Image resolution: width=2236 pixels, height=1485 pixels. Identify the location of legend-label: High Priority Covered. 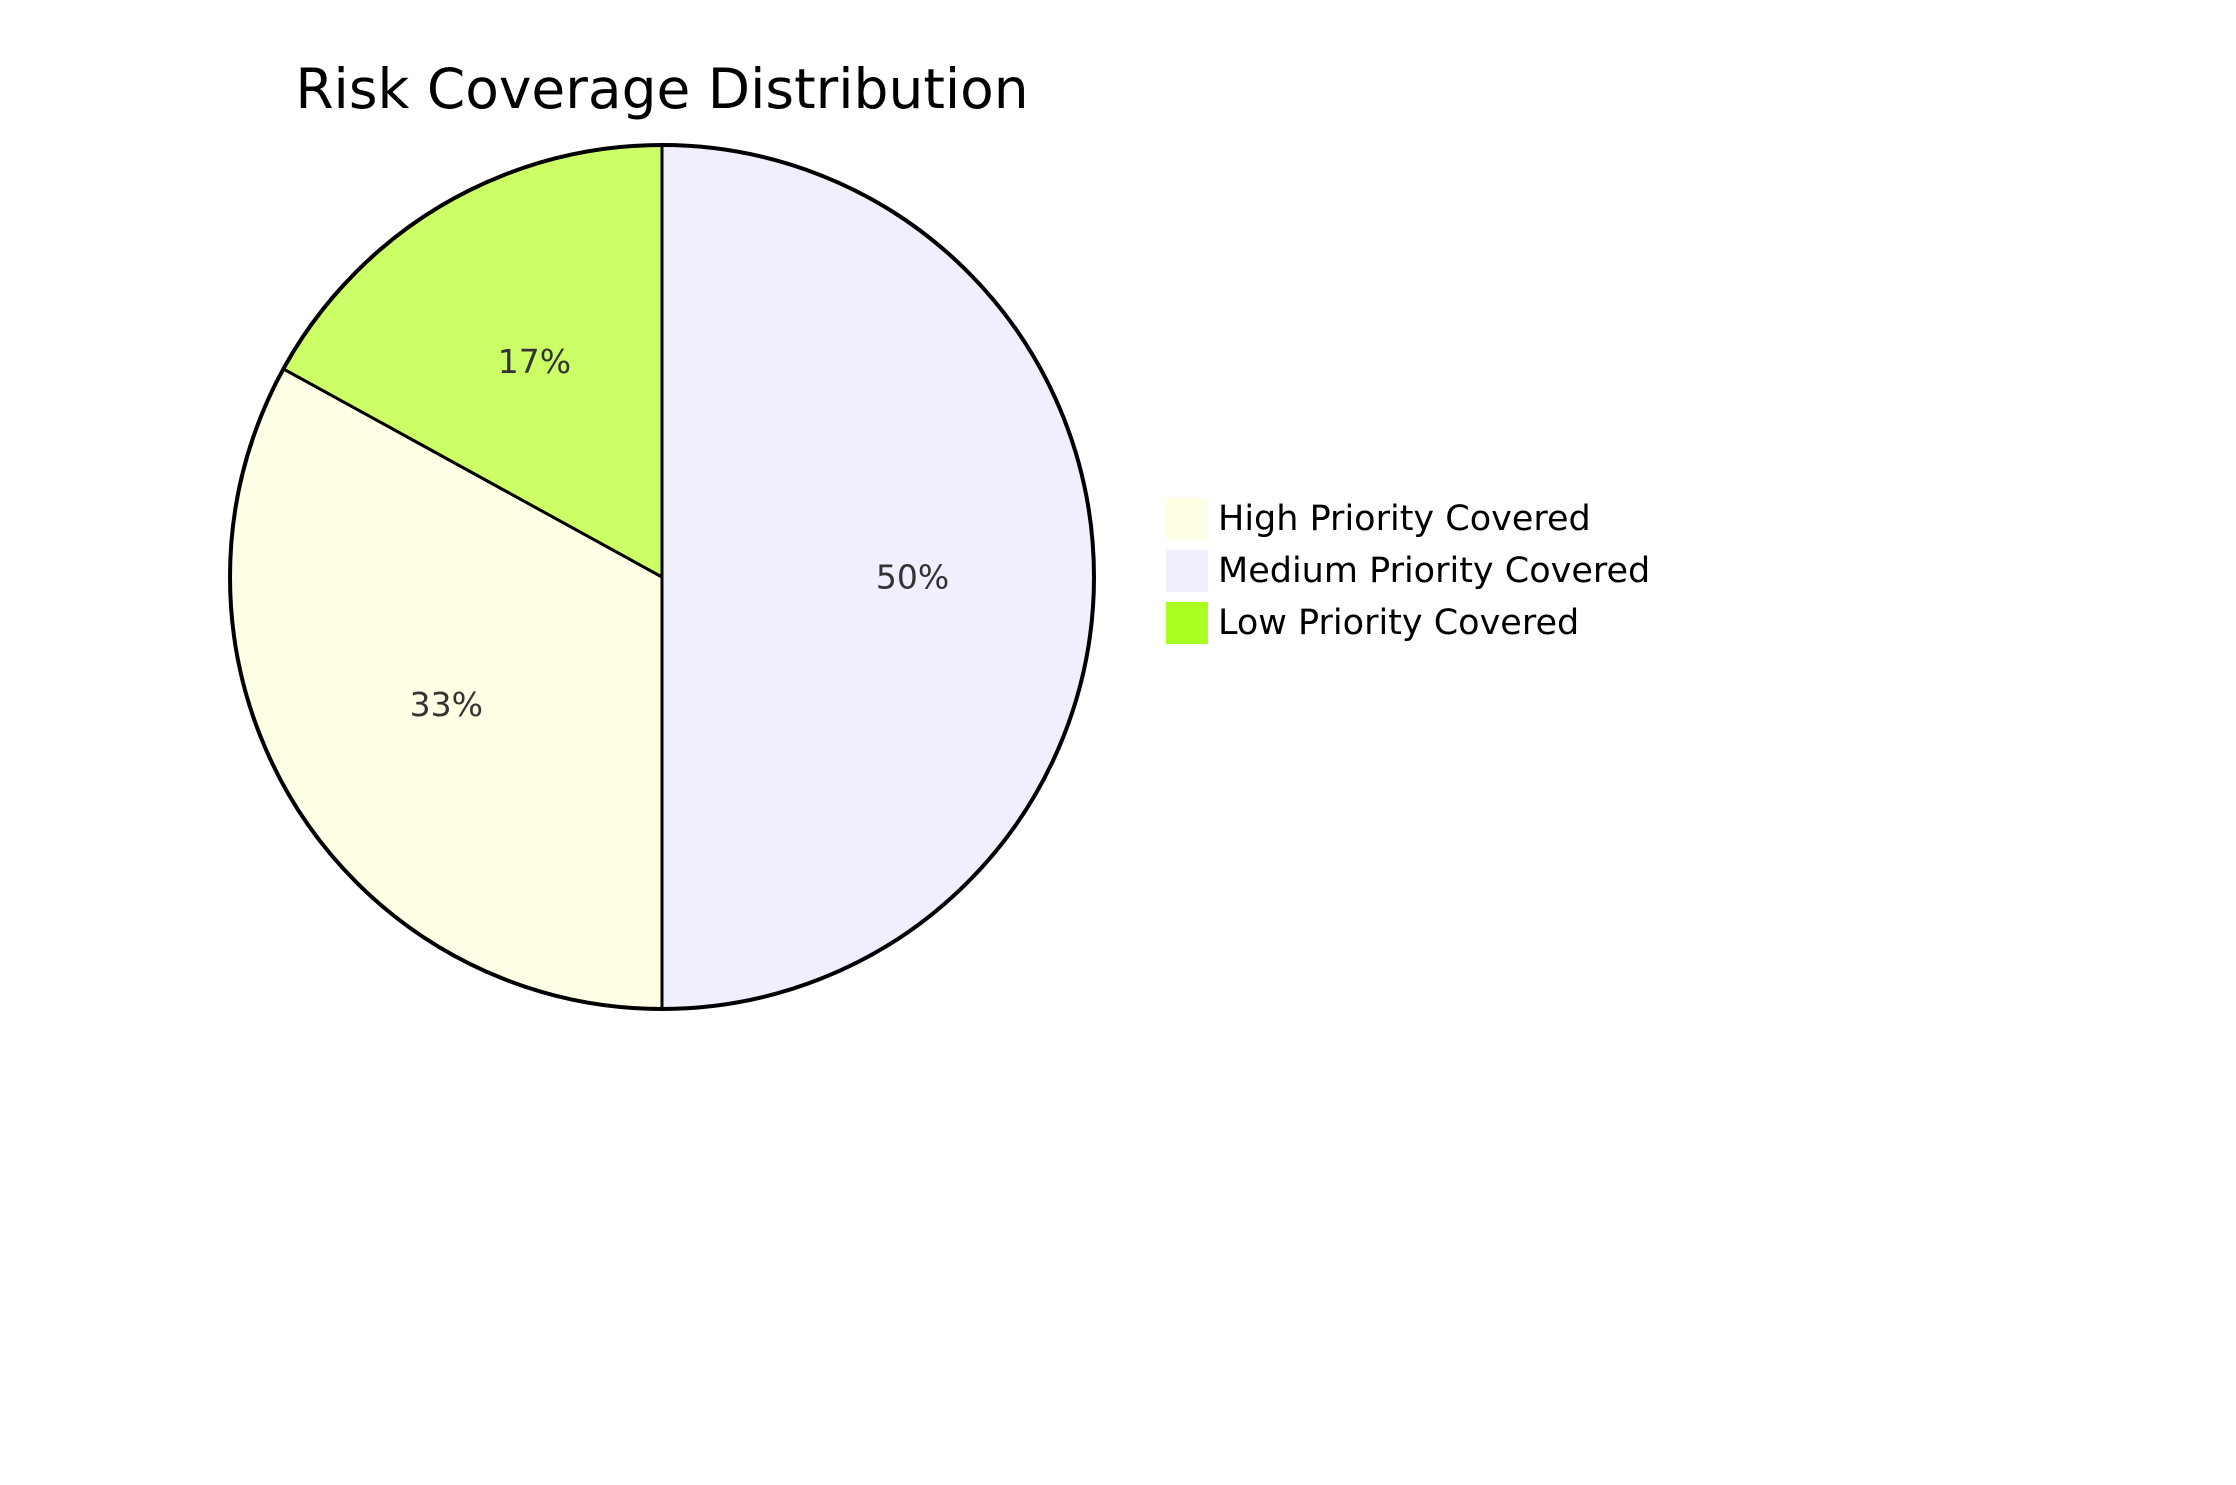
(1404, 519).